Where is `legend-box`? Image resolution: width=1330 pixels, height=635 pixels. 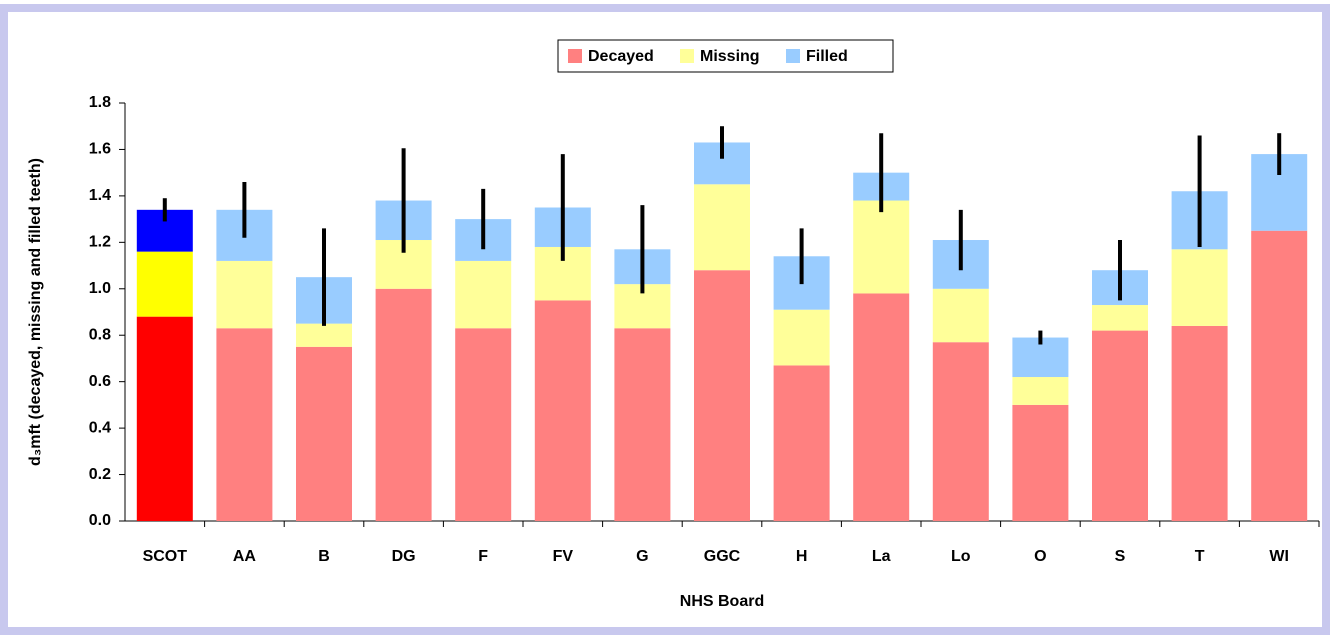
legend-box is located at coordinates (725, 56).